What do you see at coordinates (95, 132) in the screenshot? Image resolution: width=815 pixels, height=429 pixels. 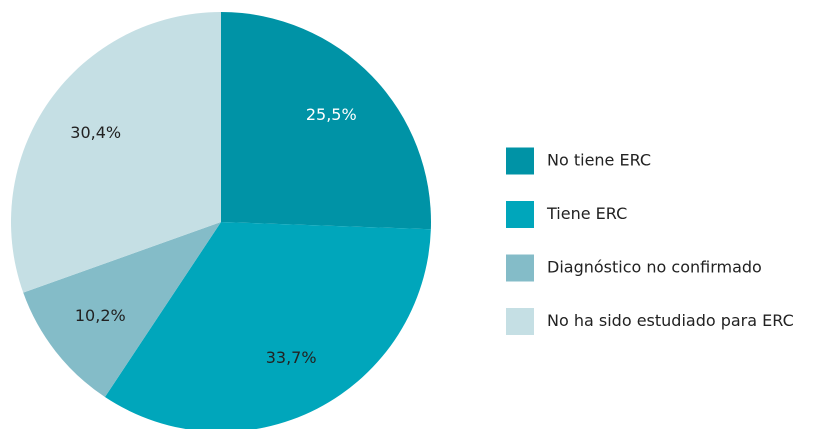 I see `slice-label: 30,4%` at bounding box center [95, 132].